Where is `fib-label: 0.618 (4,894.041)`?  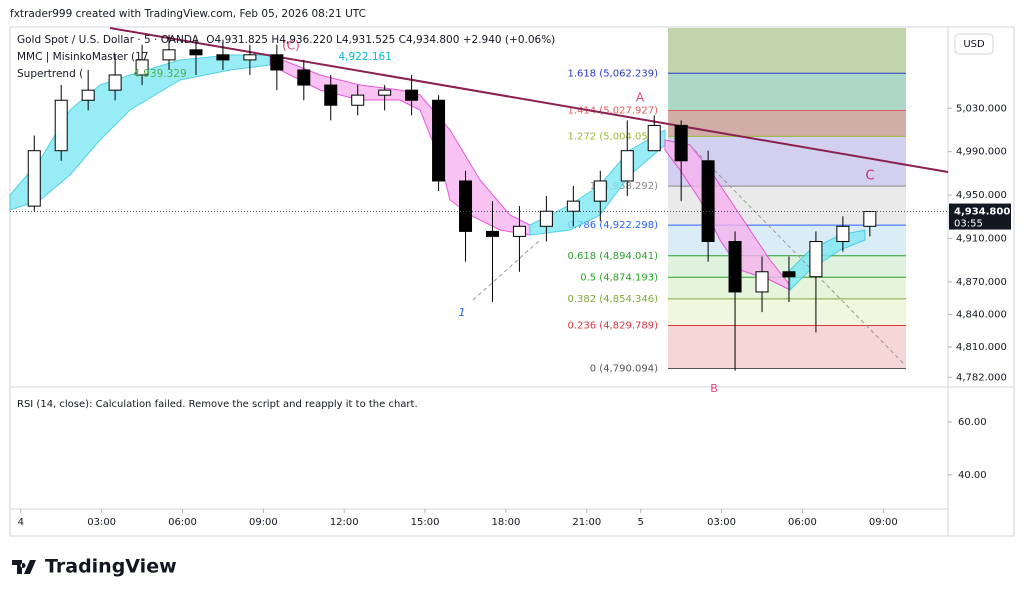 fib-label: 0.618 (4,894.041) is located at coordinates (612, 256).